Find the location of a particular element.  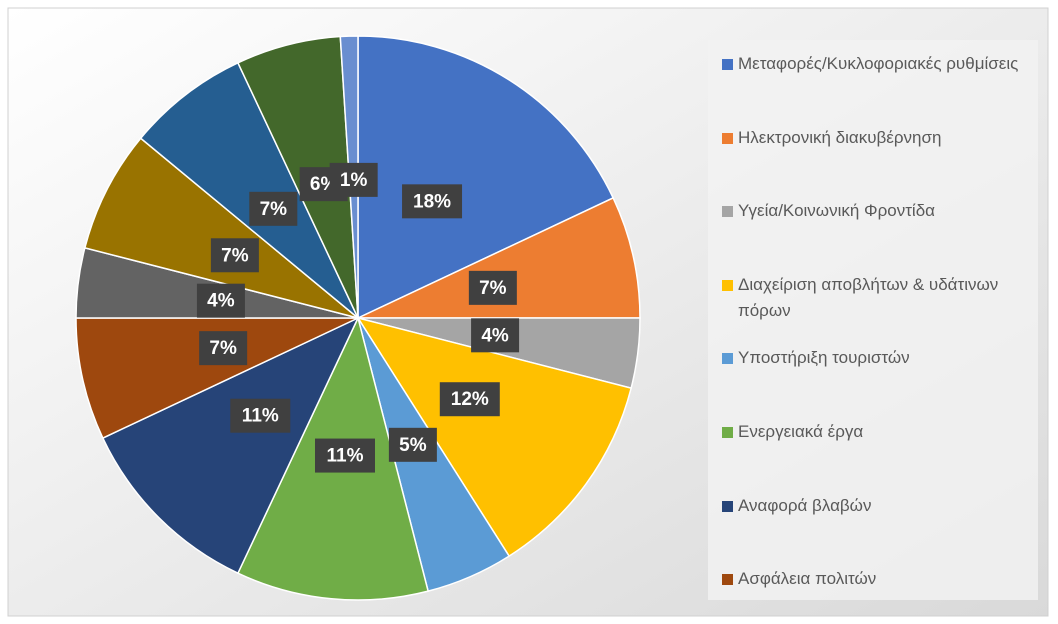

legend-entry: Ηλεκτρονική διακυβέρνηση is located at coordinates (877, 139).